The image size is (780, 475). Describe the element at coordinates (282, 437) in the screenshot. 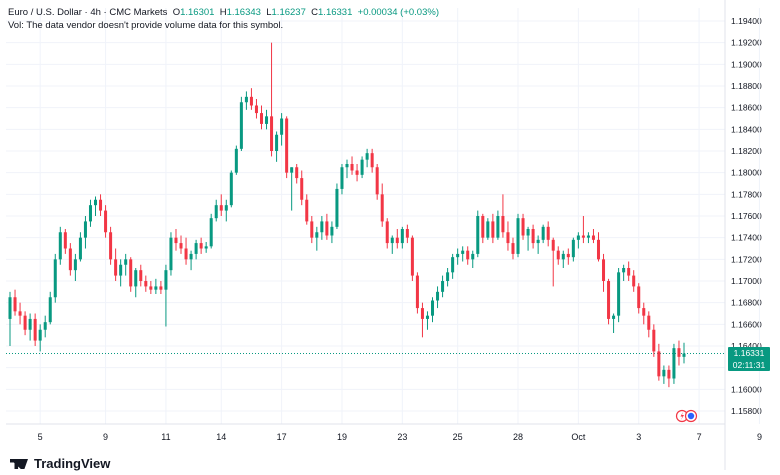

I see `x-tick-label: 17` at that location.